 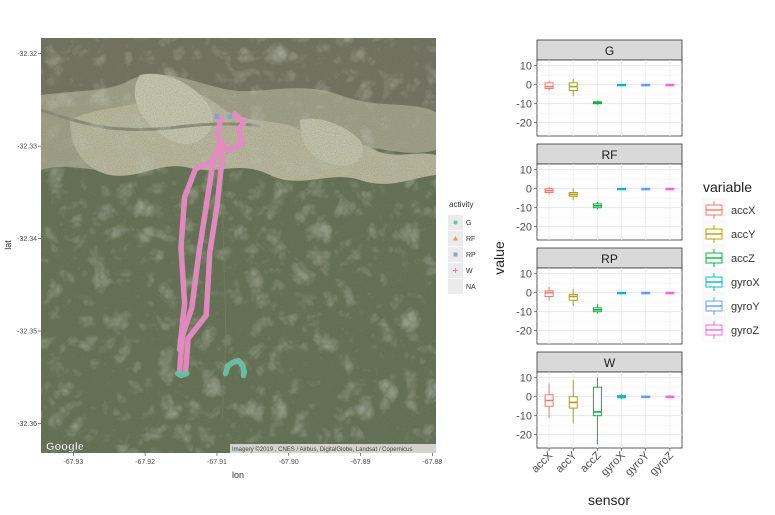 I want to click on variable-legend-label: accZ, so click(x=743, y=259).